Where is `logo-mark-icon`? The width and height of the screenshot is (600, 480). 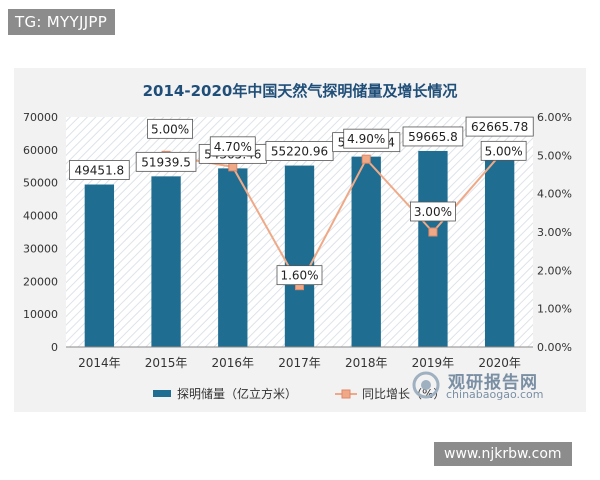
logo-mark-icon is located at coordinates (426, 385).